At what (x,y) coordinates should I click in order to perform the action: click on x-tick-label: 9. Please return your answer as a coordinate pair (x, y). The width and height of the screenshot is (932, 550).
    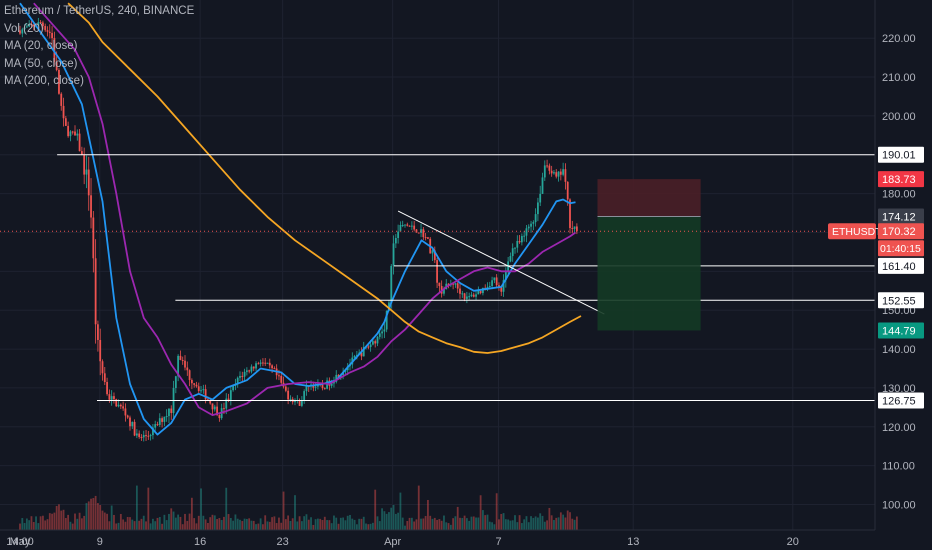
    Looking at the image, I should click on (100, 542).